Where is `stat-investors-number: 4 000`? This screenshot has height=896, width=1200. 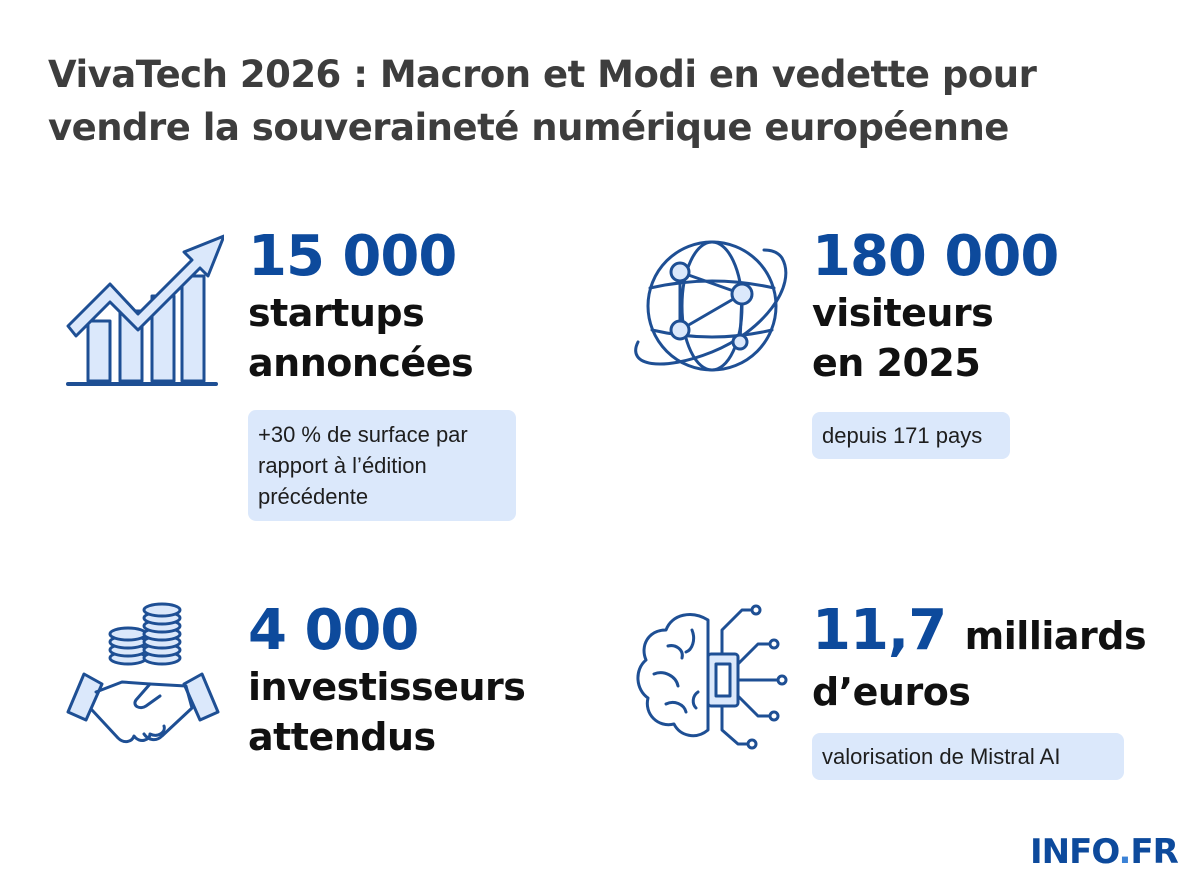 stat-investors-number: 4 000 is located at coordinates (333, 630).